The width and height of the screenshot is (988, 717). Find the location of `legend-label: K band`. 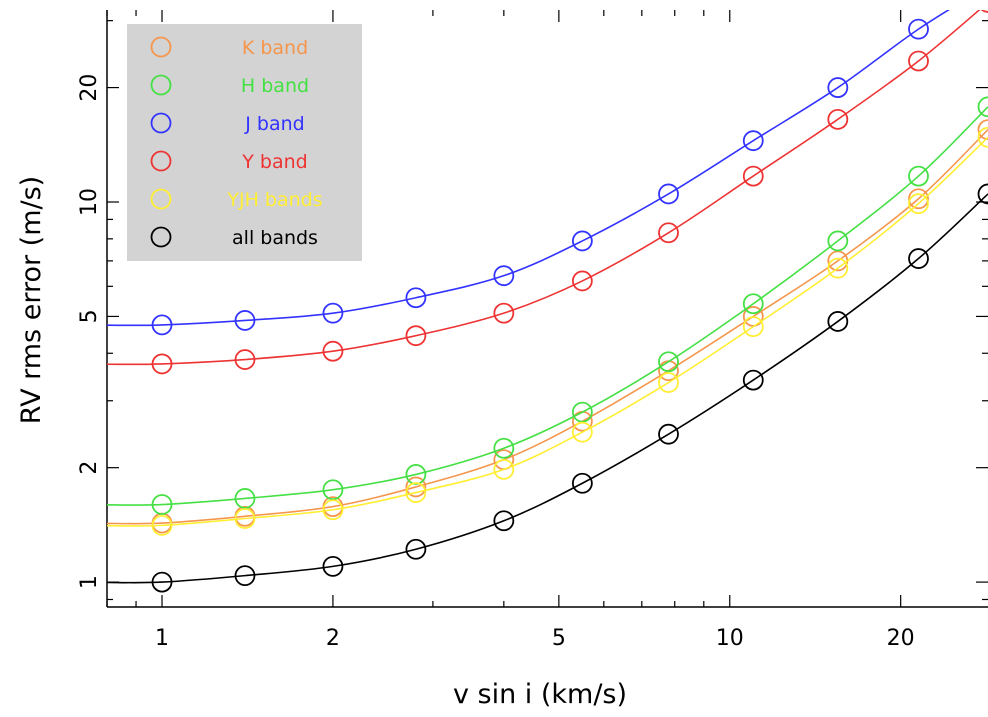

legend-label: K band is located at coordinates (275, 48).